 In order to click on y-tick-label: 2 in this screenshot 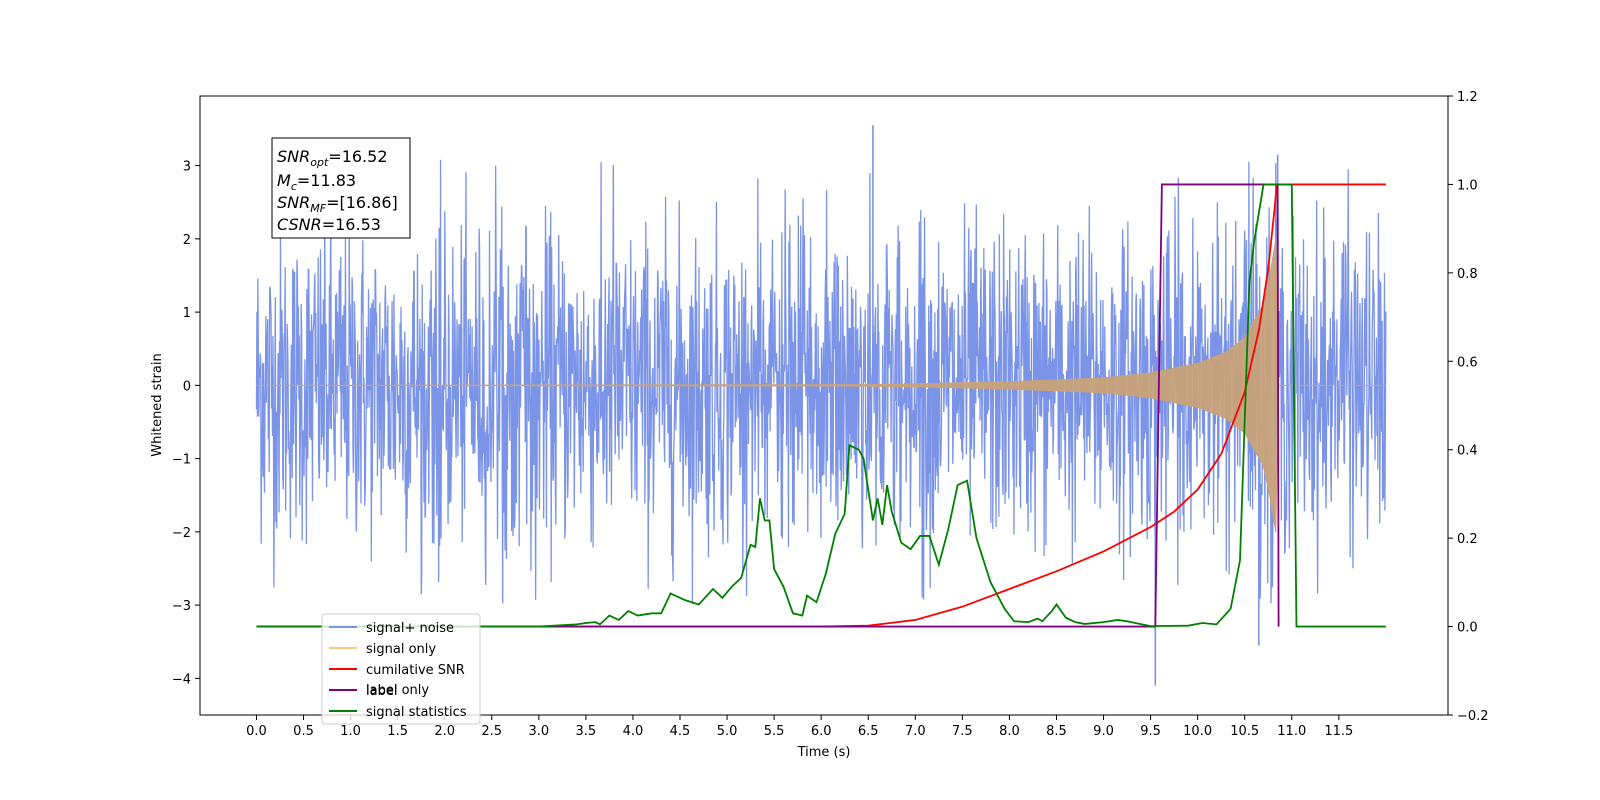, I will do `click(187, 240)`.